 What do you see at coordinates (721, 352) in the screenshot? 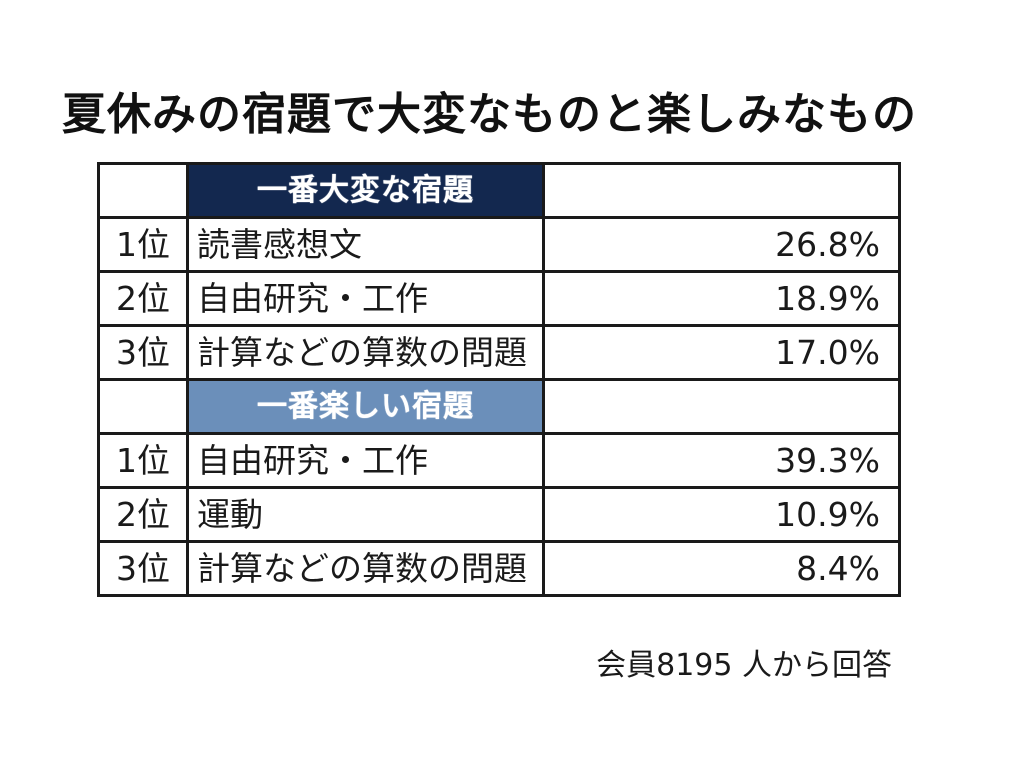
I see `percent-cell: 17.0%` at bounding box center [721, 352].